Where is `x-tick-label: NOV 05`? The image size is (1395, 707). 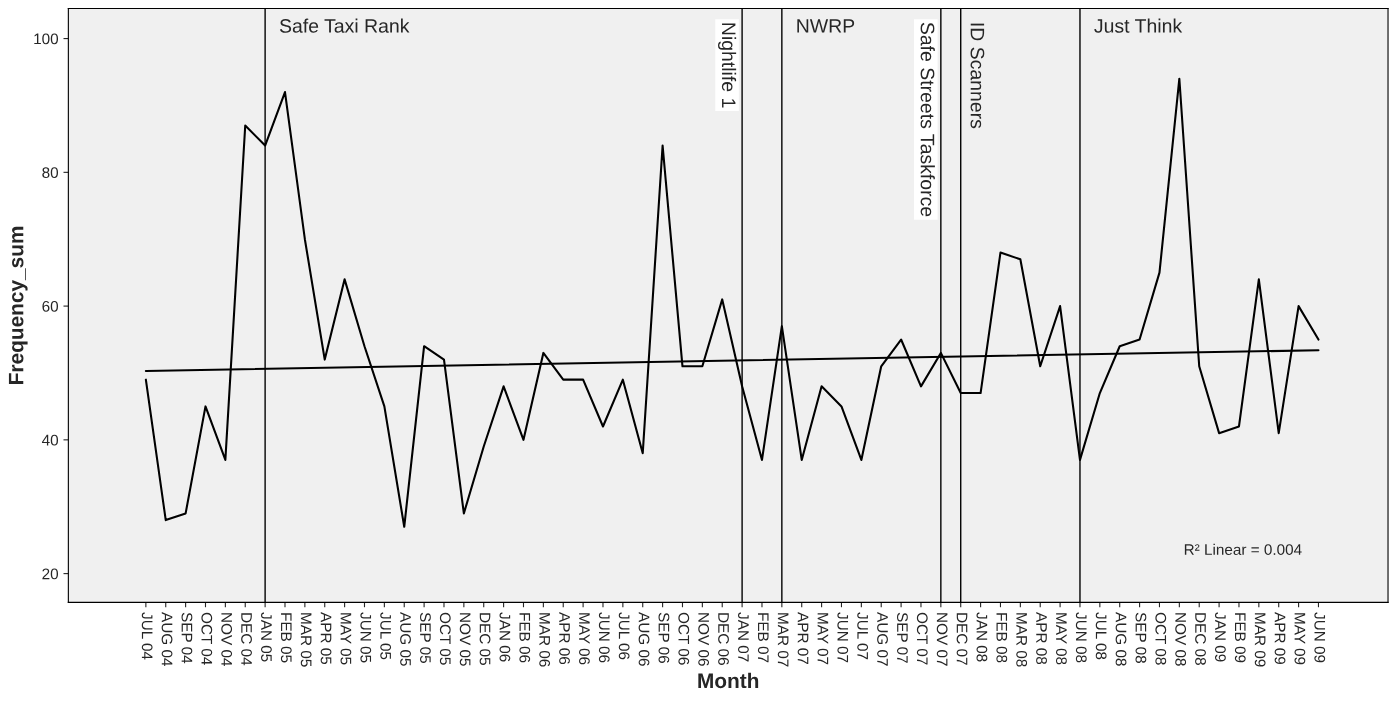 x-tick-label: NOV 05 is located at coordinates (465, 639).